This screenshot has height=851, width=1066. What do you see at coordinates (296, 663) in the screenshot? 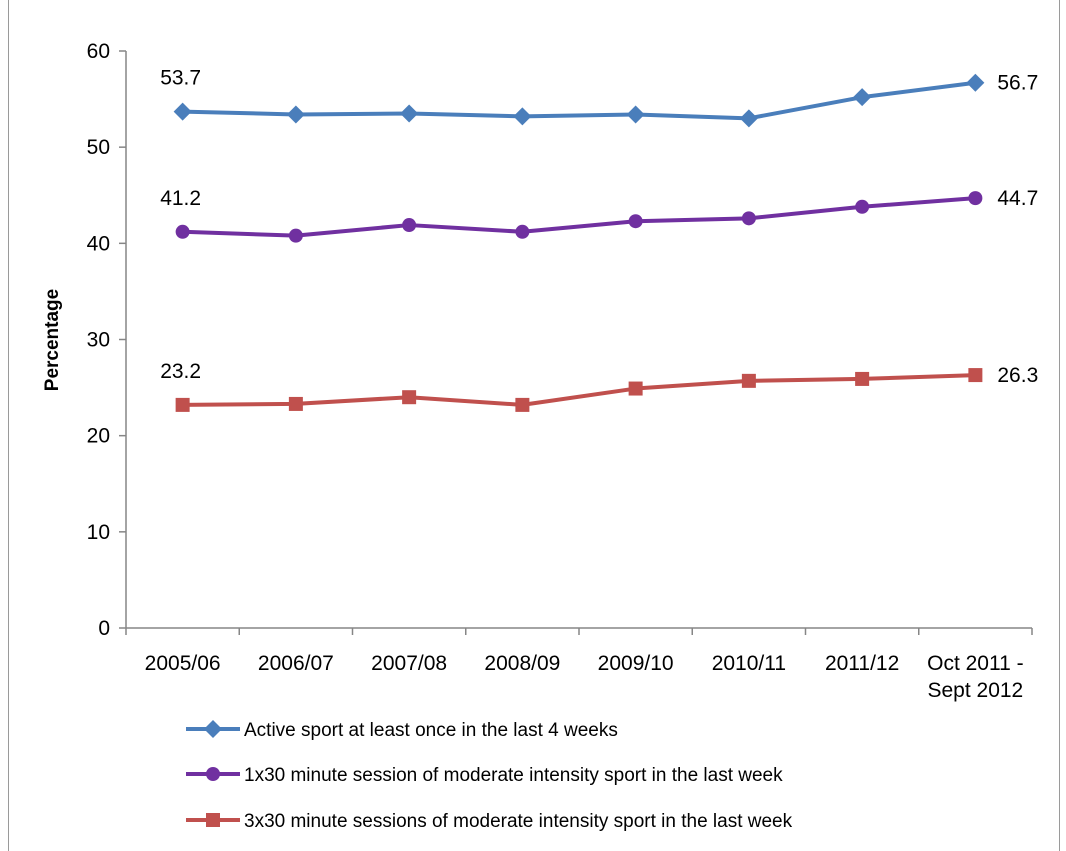
I see `x-tick-label: 2006/07` at bounding box center [296, 663].